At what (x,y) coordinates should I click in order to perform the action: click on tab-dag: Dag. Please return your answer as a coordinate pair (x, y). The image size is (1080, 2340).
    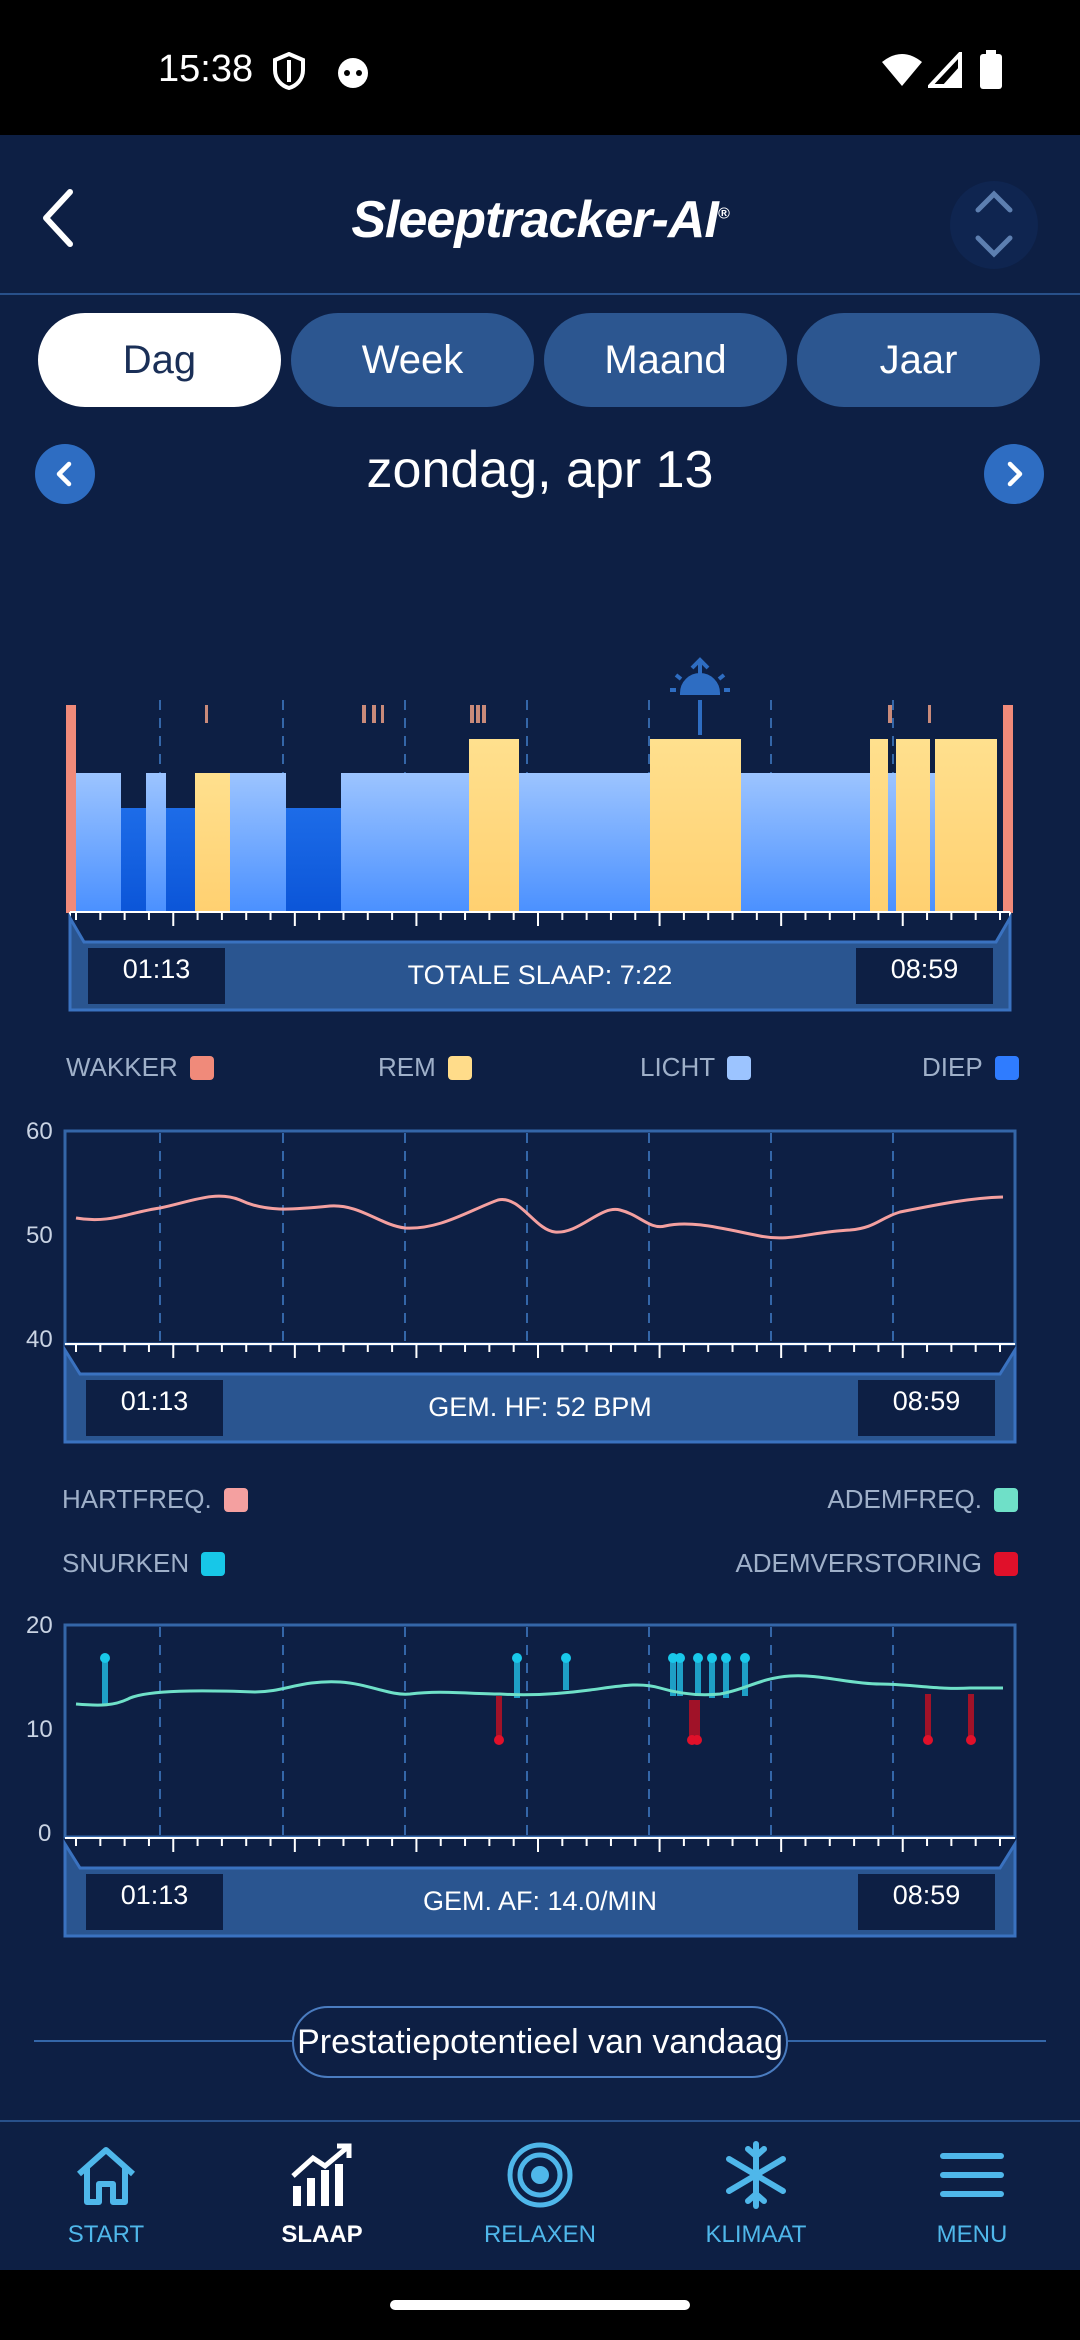
    Looking at the image, I should click on (159, 360).